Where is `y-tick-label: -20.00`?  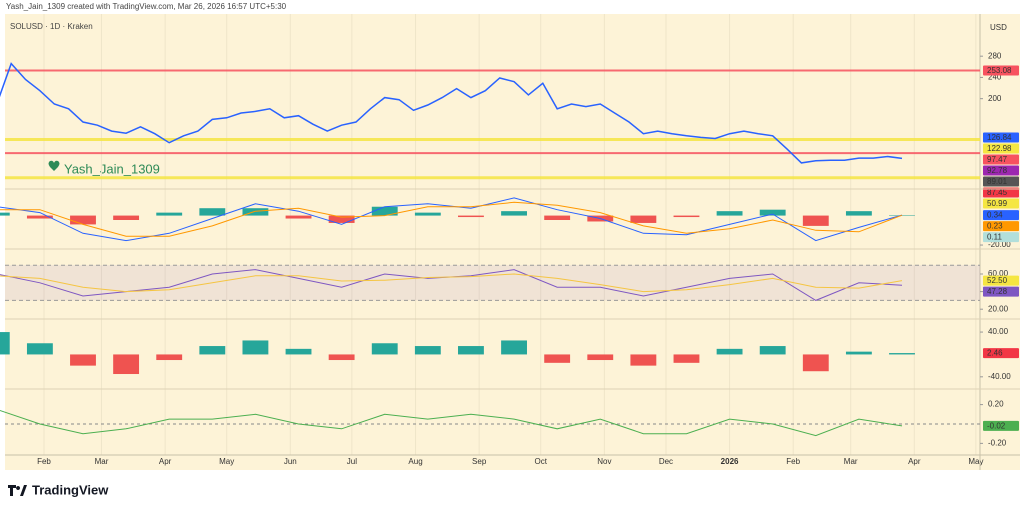 y-tick-label: -20.00 is located at coordinates (999, 244).